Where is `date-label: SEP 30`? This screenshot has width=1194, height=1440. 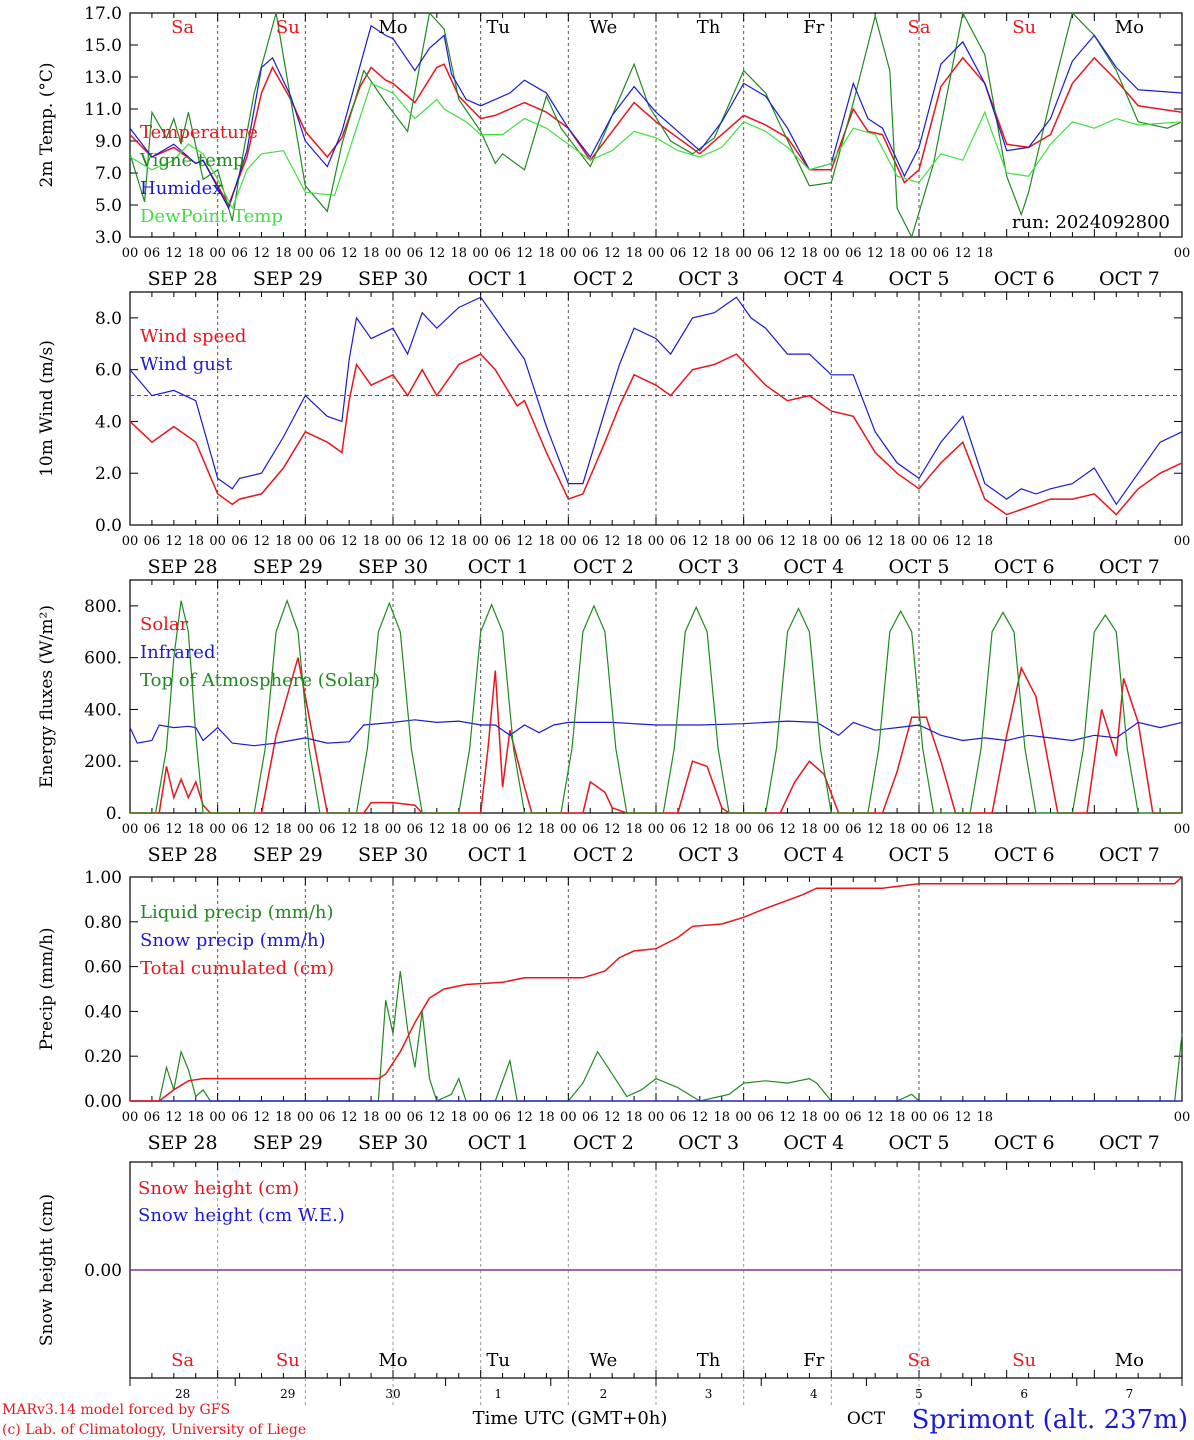
date-label: SEP 30 is located at coordinates (393, 1143).